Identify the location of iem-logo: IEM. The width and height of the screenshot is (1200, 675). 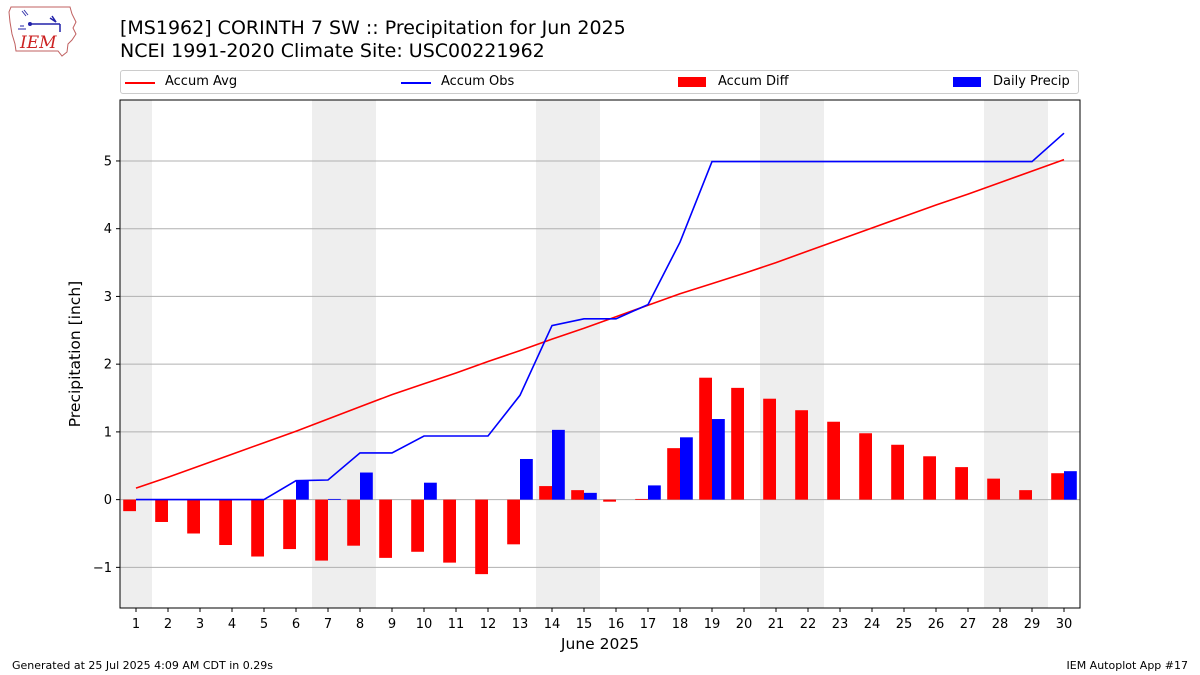
(42, 31).